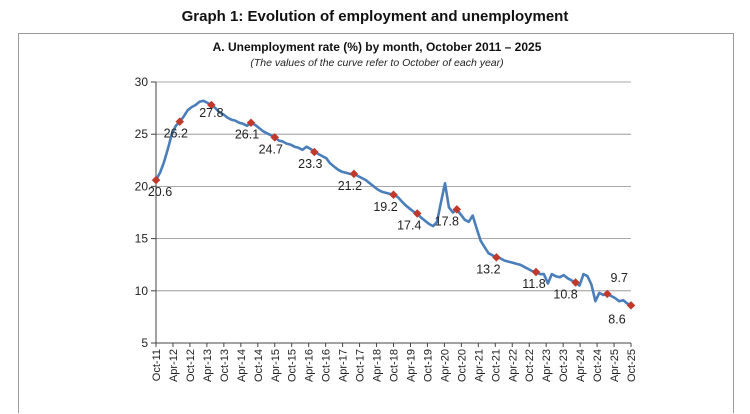 The height and width of the screenshot is (414, 750). Describe the element at coordinates (259, 365) in the screenshot. I see `x-tick-label: Oct-14` at that location.